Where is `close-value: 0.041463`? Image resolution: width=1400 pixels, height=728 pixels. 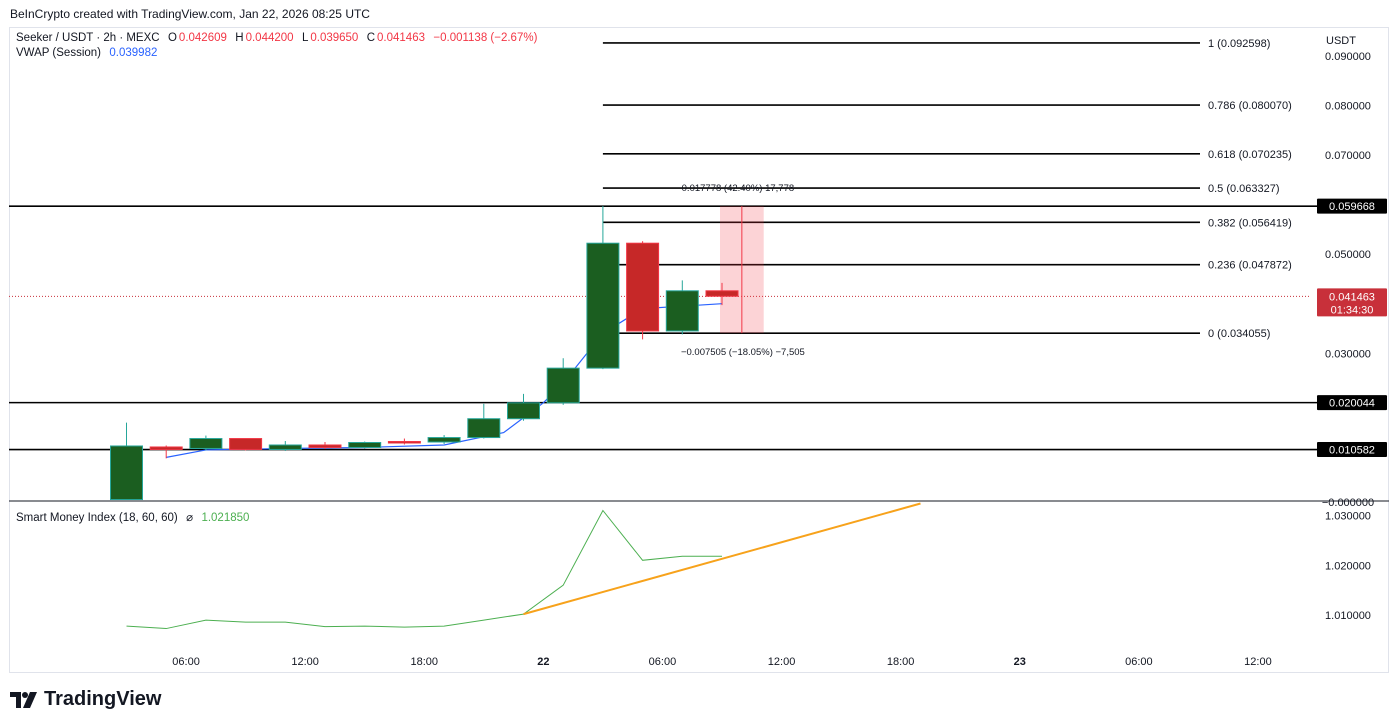
close-value: 0.041463 is located at coordinates (401, 38).